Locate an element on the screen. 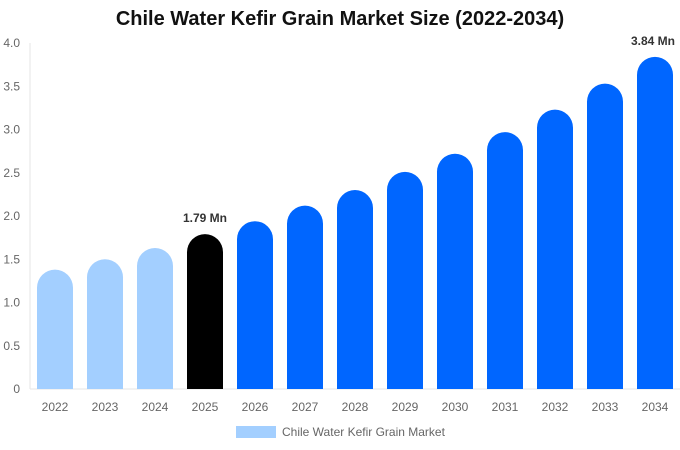 This screenshot has height=450, width=680. y-tick-label: 2.5 is located at coordinates (11, 173).